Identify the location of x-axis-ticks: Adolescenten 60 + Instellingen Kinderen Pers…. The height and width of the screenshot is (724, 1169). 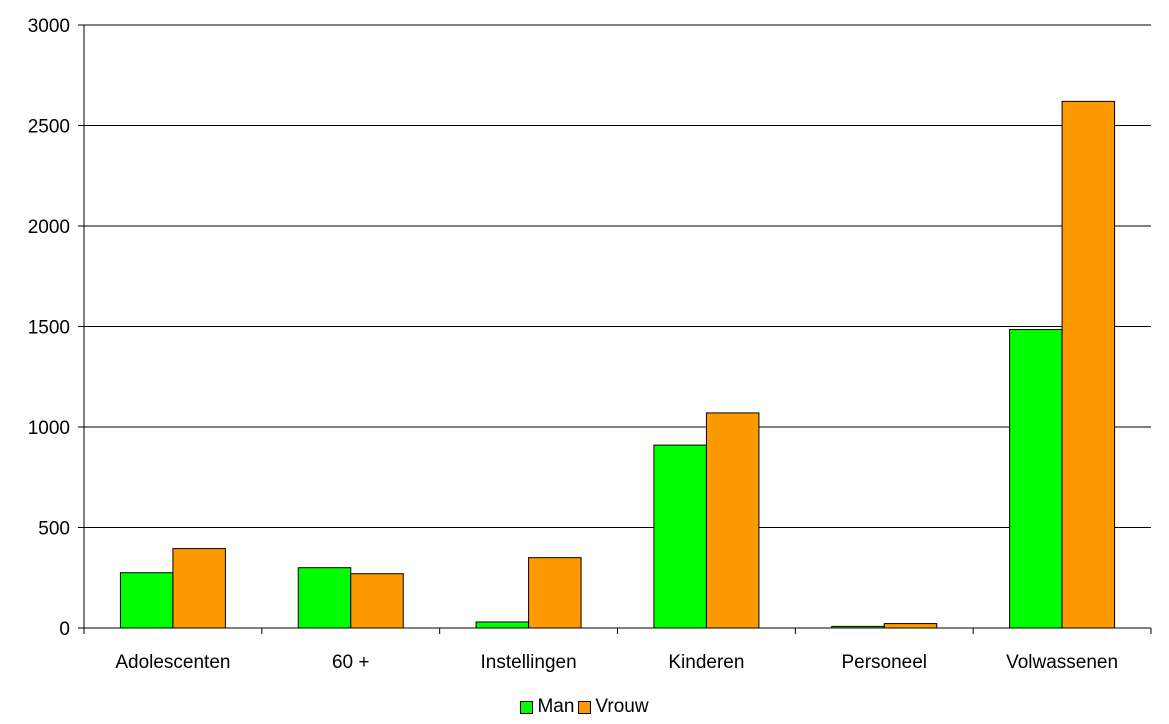
(616, 662).